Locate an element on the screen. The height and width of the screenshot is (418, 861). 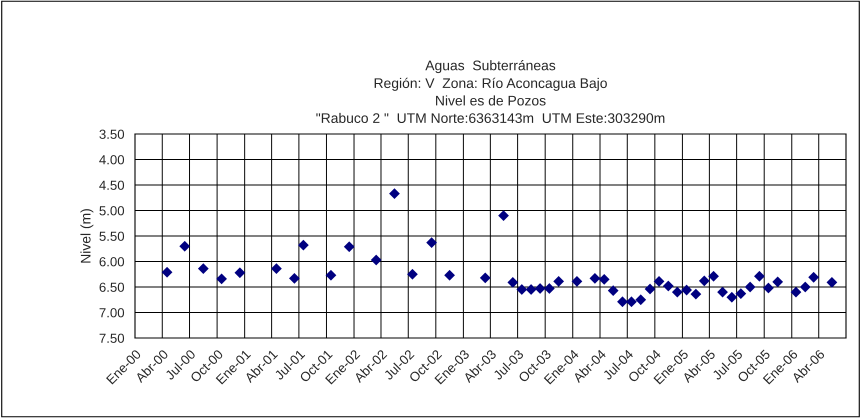
y-tick-label: 7.50 is located at coordinates (112, 338).